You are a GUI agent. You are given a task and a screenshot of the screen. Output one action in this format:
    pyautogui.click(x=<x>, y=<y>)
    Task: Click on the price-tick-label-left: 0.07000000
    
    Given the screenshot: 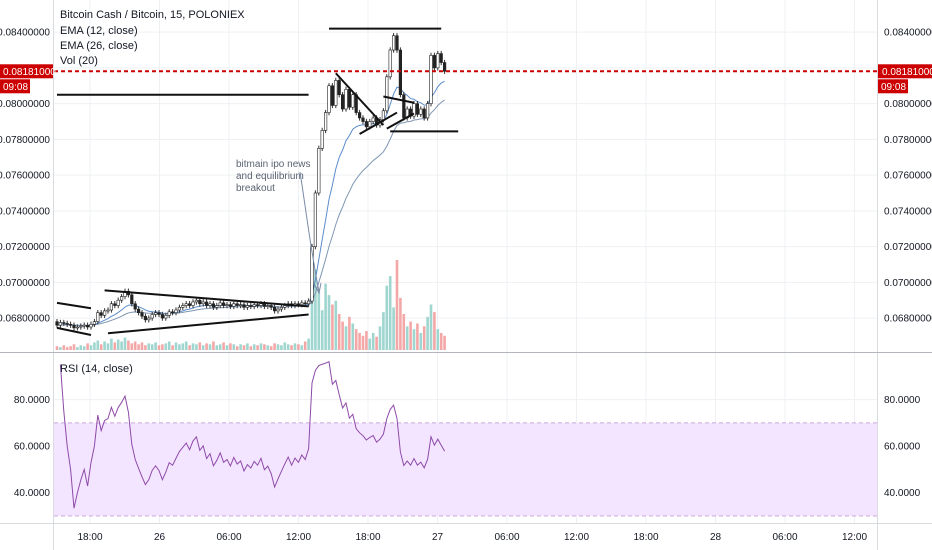 What is the action you would take?
    pyautogui.click(x=25, y=283)
    